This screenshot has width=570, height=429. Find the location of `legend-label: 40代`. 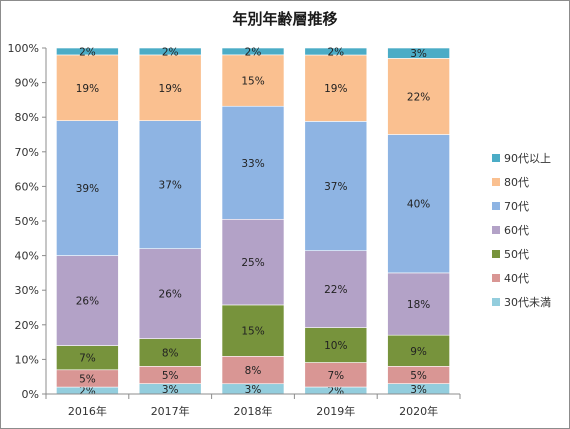

legend-label: 40代 is located at coordinates (516, 278).